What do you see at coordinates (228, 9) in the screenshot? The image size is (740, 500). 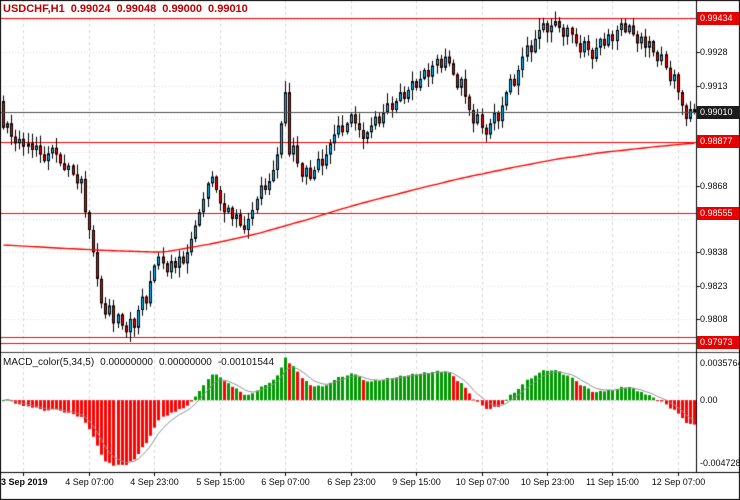 I see `ohlc-close-value: 0.99010` at bounding box center [228, 9].